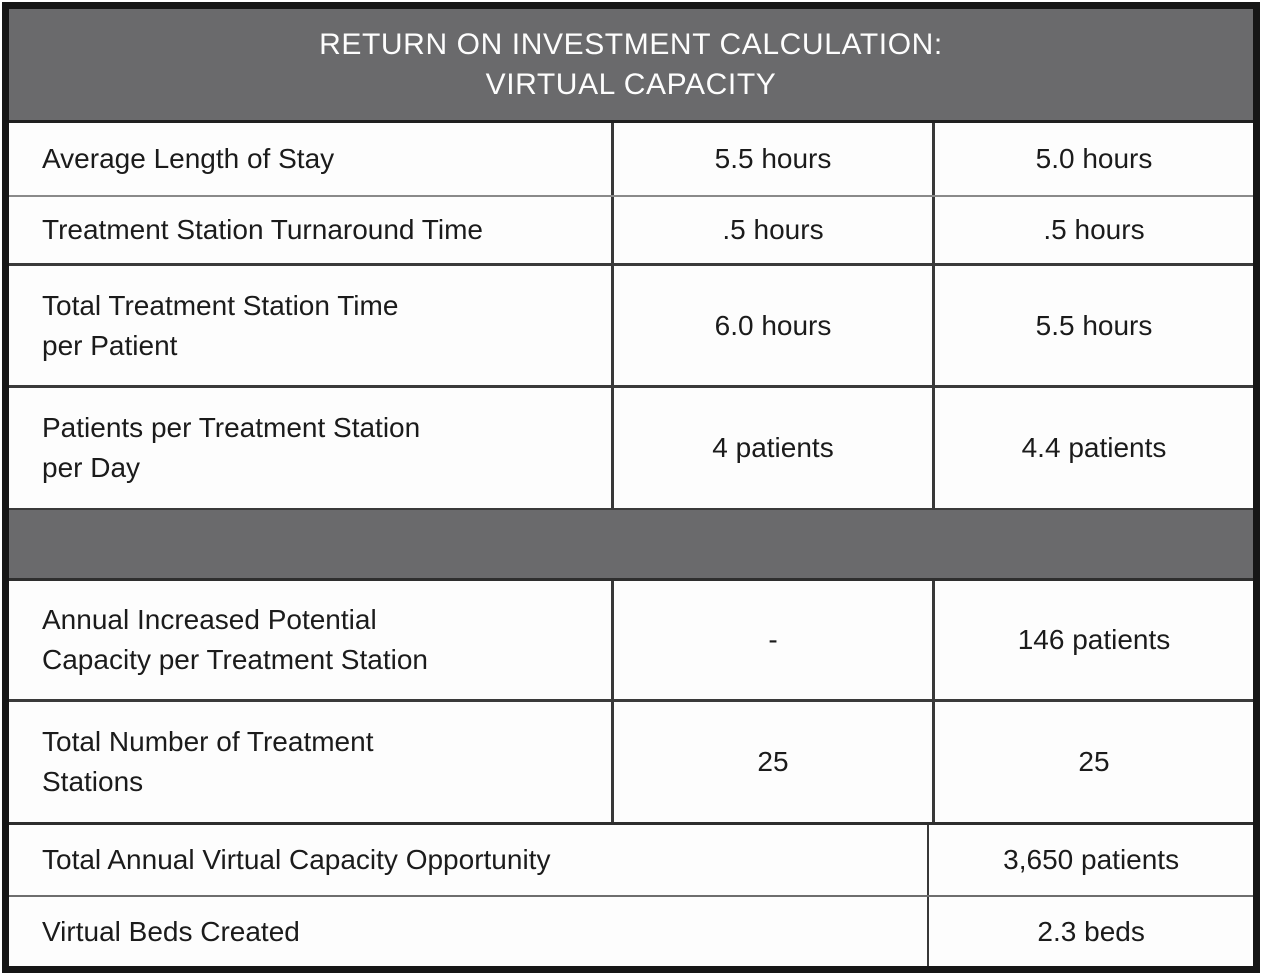 This screenshot has width=1262, height=975. What do you see at coordinates (774, 230) in the screenshot?
I see `value-before: .5 hours` at bounding box center [774, 230].